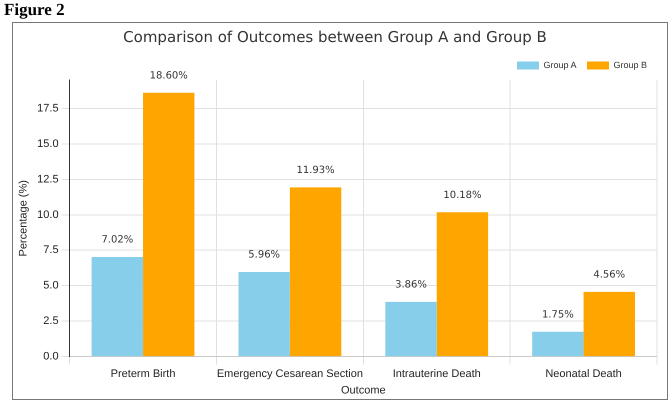 Image resolution: width=669 pixels, height=401 pixels. I want to click on data-label: 5.96%, so click(264, 255).